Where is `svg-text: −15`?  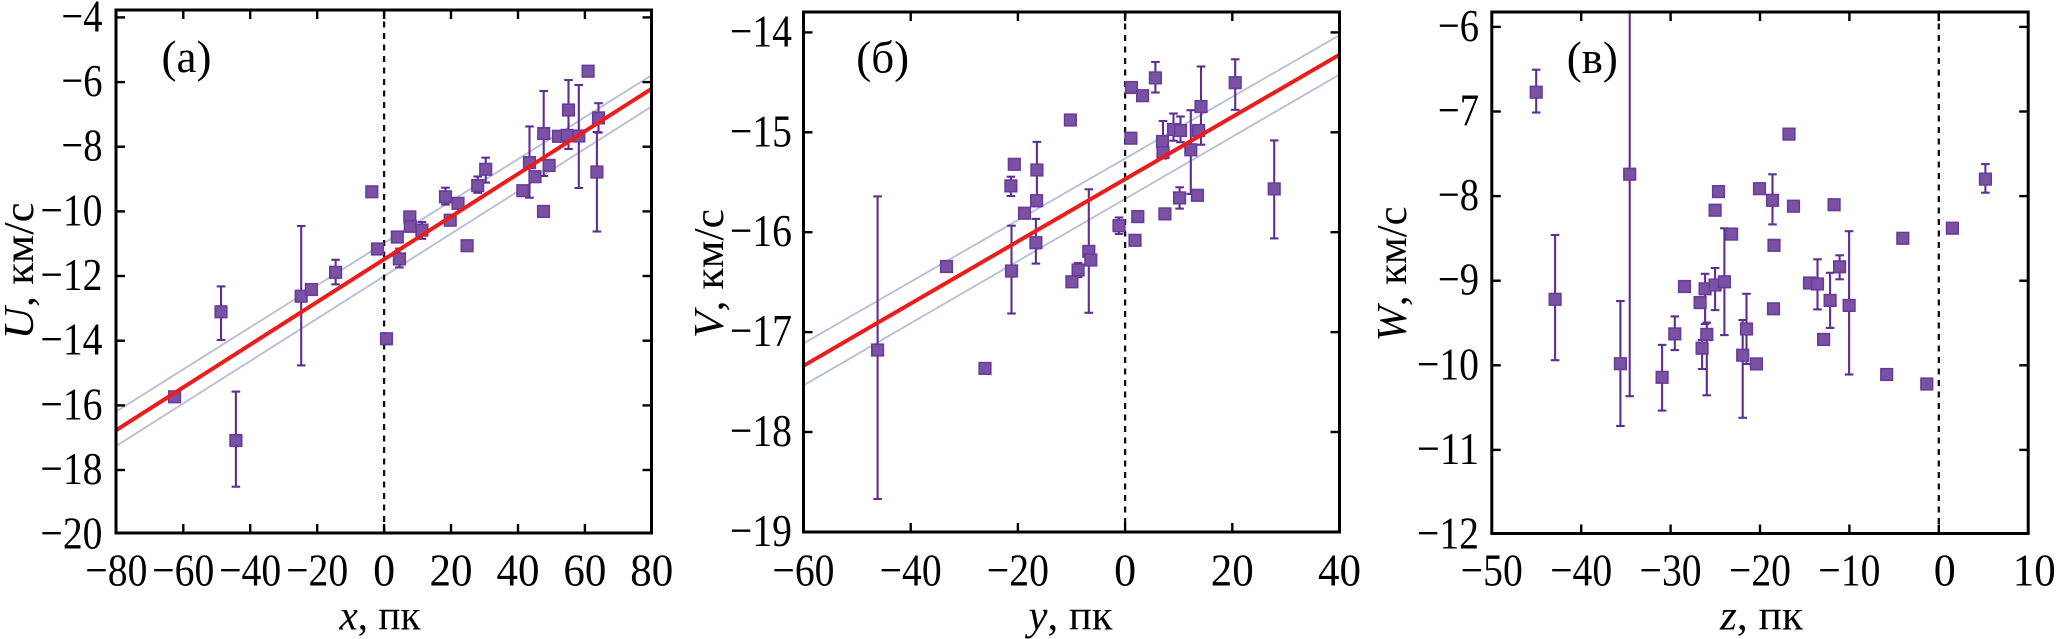 svg-text: −15 is located at coordinates (761, 130).